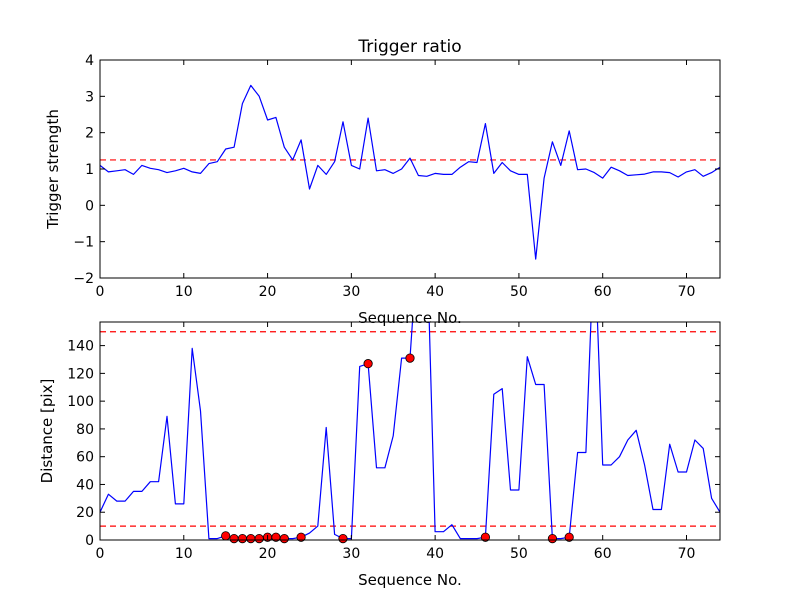 This screenshot has width=800, height=600. I want to click on bottom-y-axis-label: Distance [pix], so click(47, 431).